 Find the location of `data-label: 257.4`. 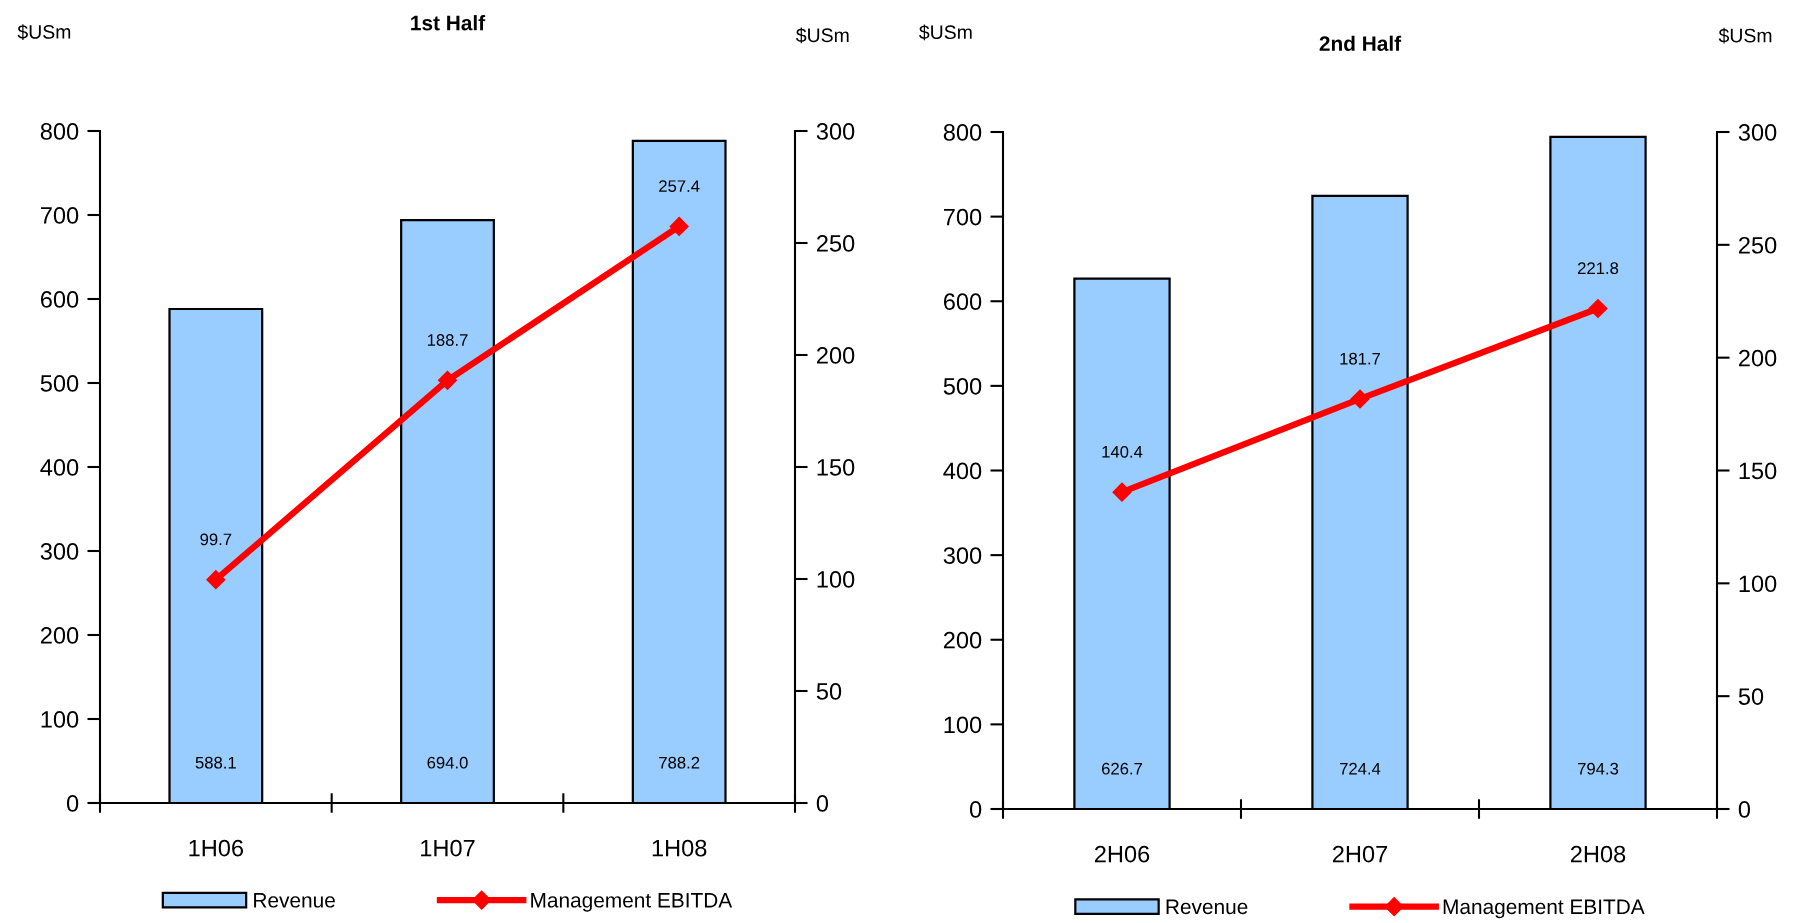

data-label: 257.4 is located at coordinates (679, 186).